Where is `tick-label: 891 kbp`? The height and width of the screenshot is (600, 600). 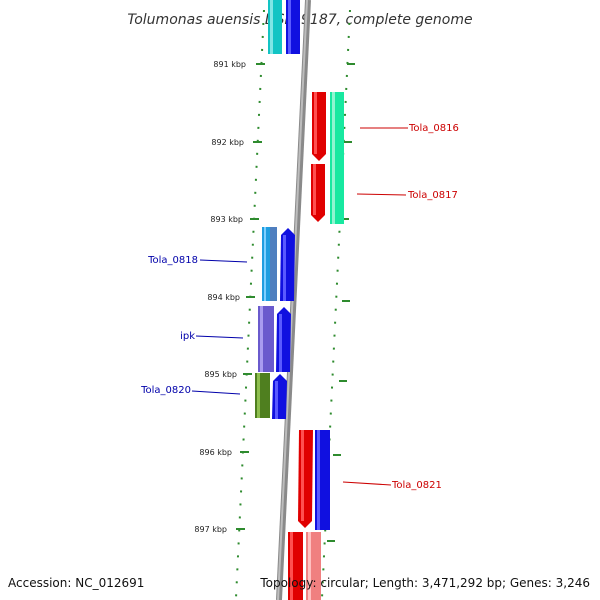 tick-label: 891 kbp is located at coordinates (229, 64).